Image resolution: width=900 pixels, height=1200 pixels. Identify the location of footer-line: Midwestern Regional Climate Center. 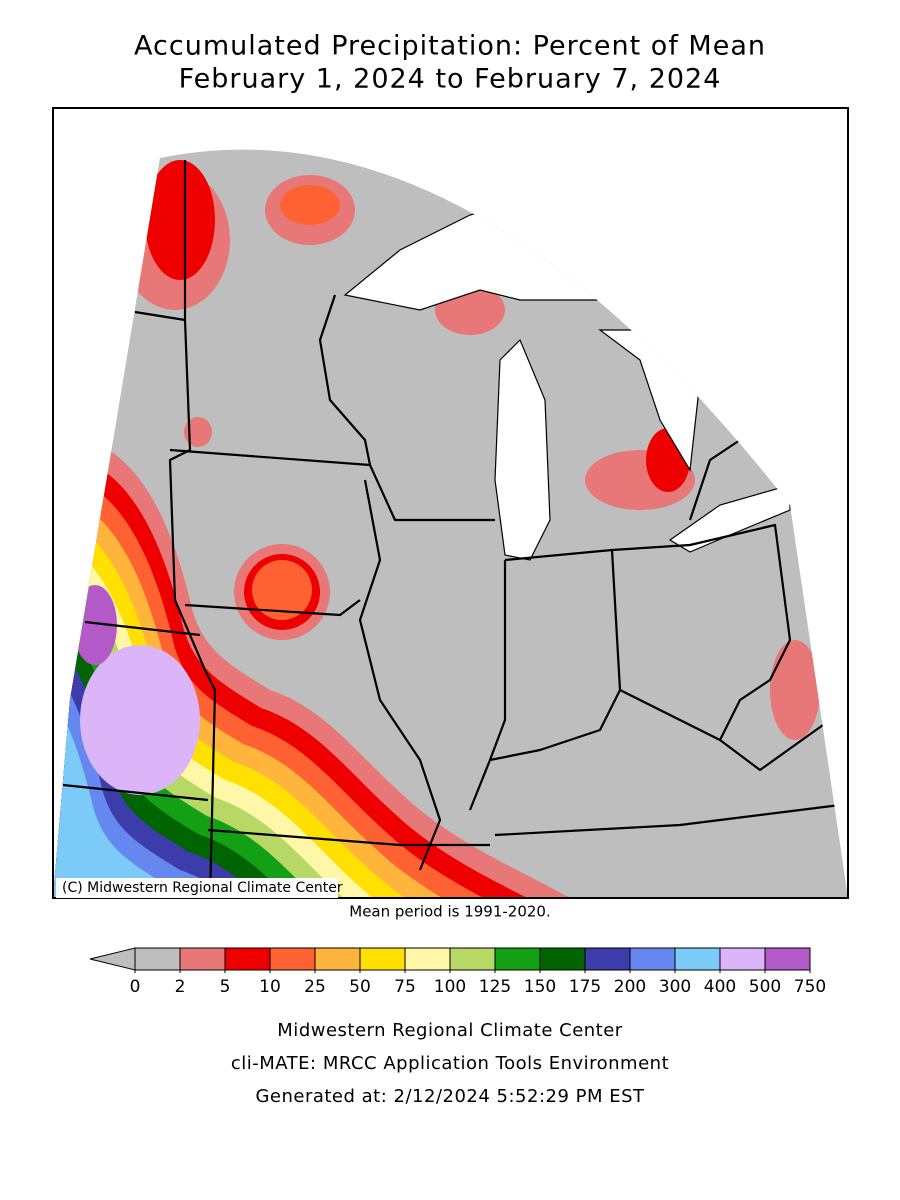
(450, 1030).